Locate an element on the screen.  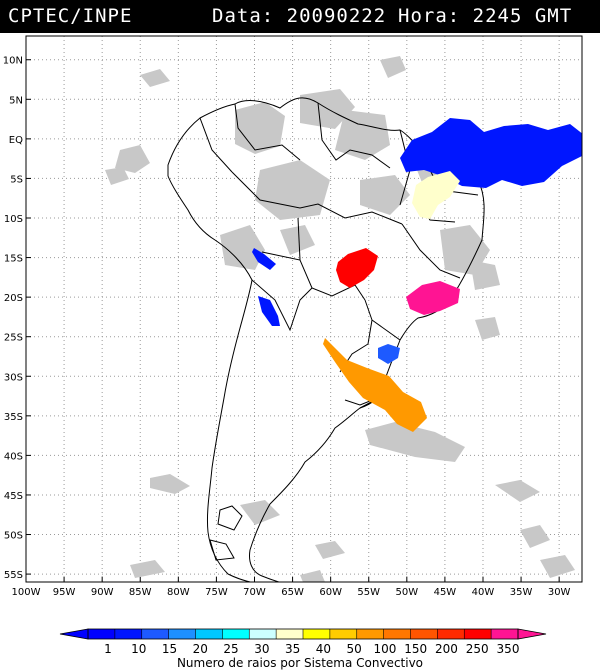
lat-label: 15S is located at coordinates (13, 259).